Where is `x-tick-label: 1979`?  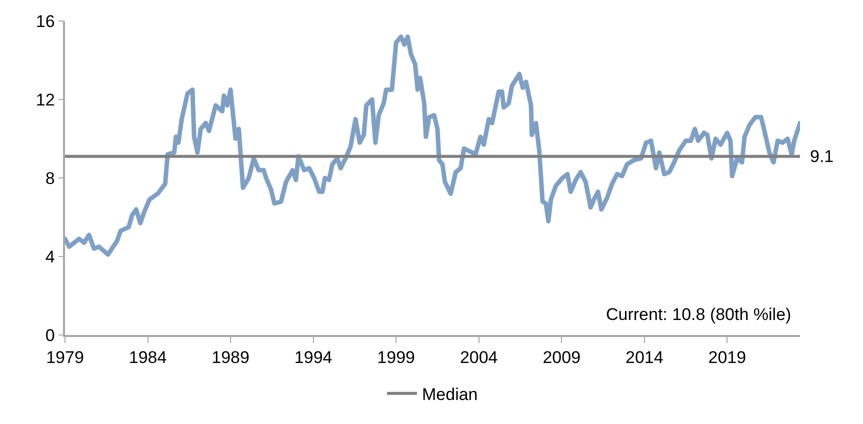
x-tick-label: 1979 is located at coordinates (65, 358).